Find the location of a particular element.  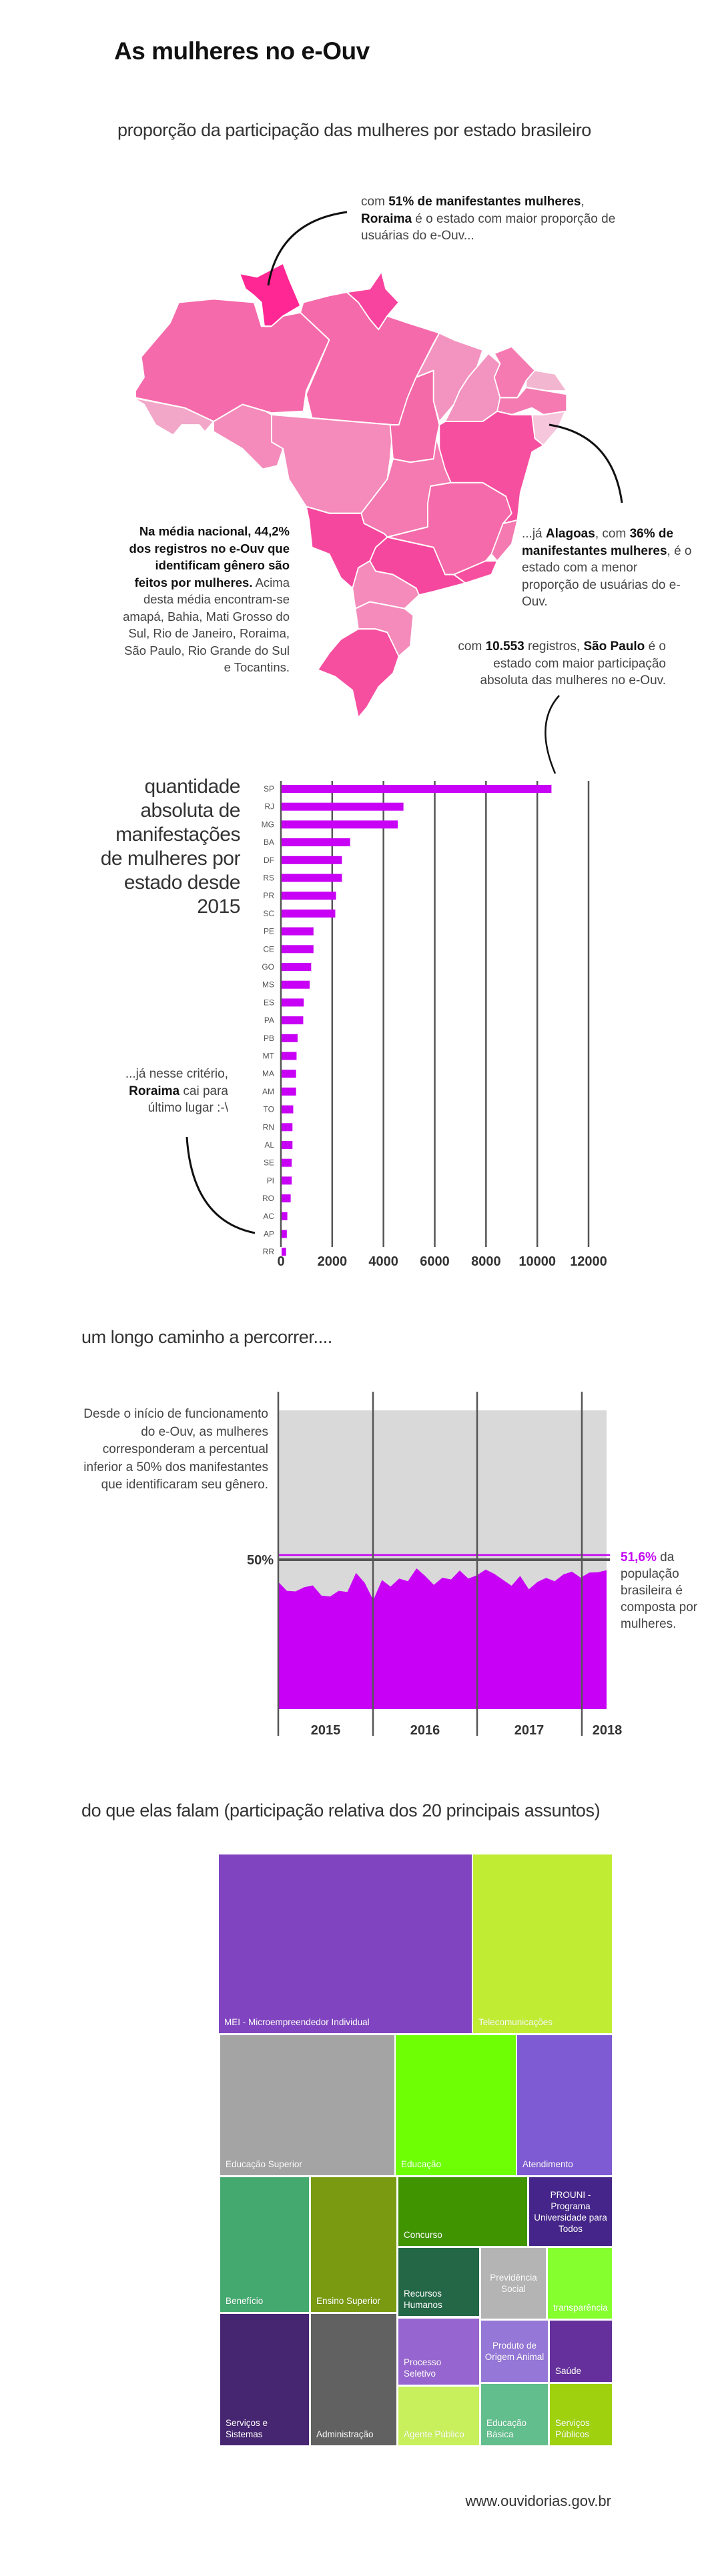

x-tick-label: 12000 is located at coordinates (588, 1261).